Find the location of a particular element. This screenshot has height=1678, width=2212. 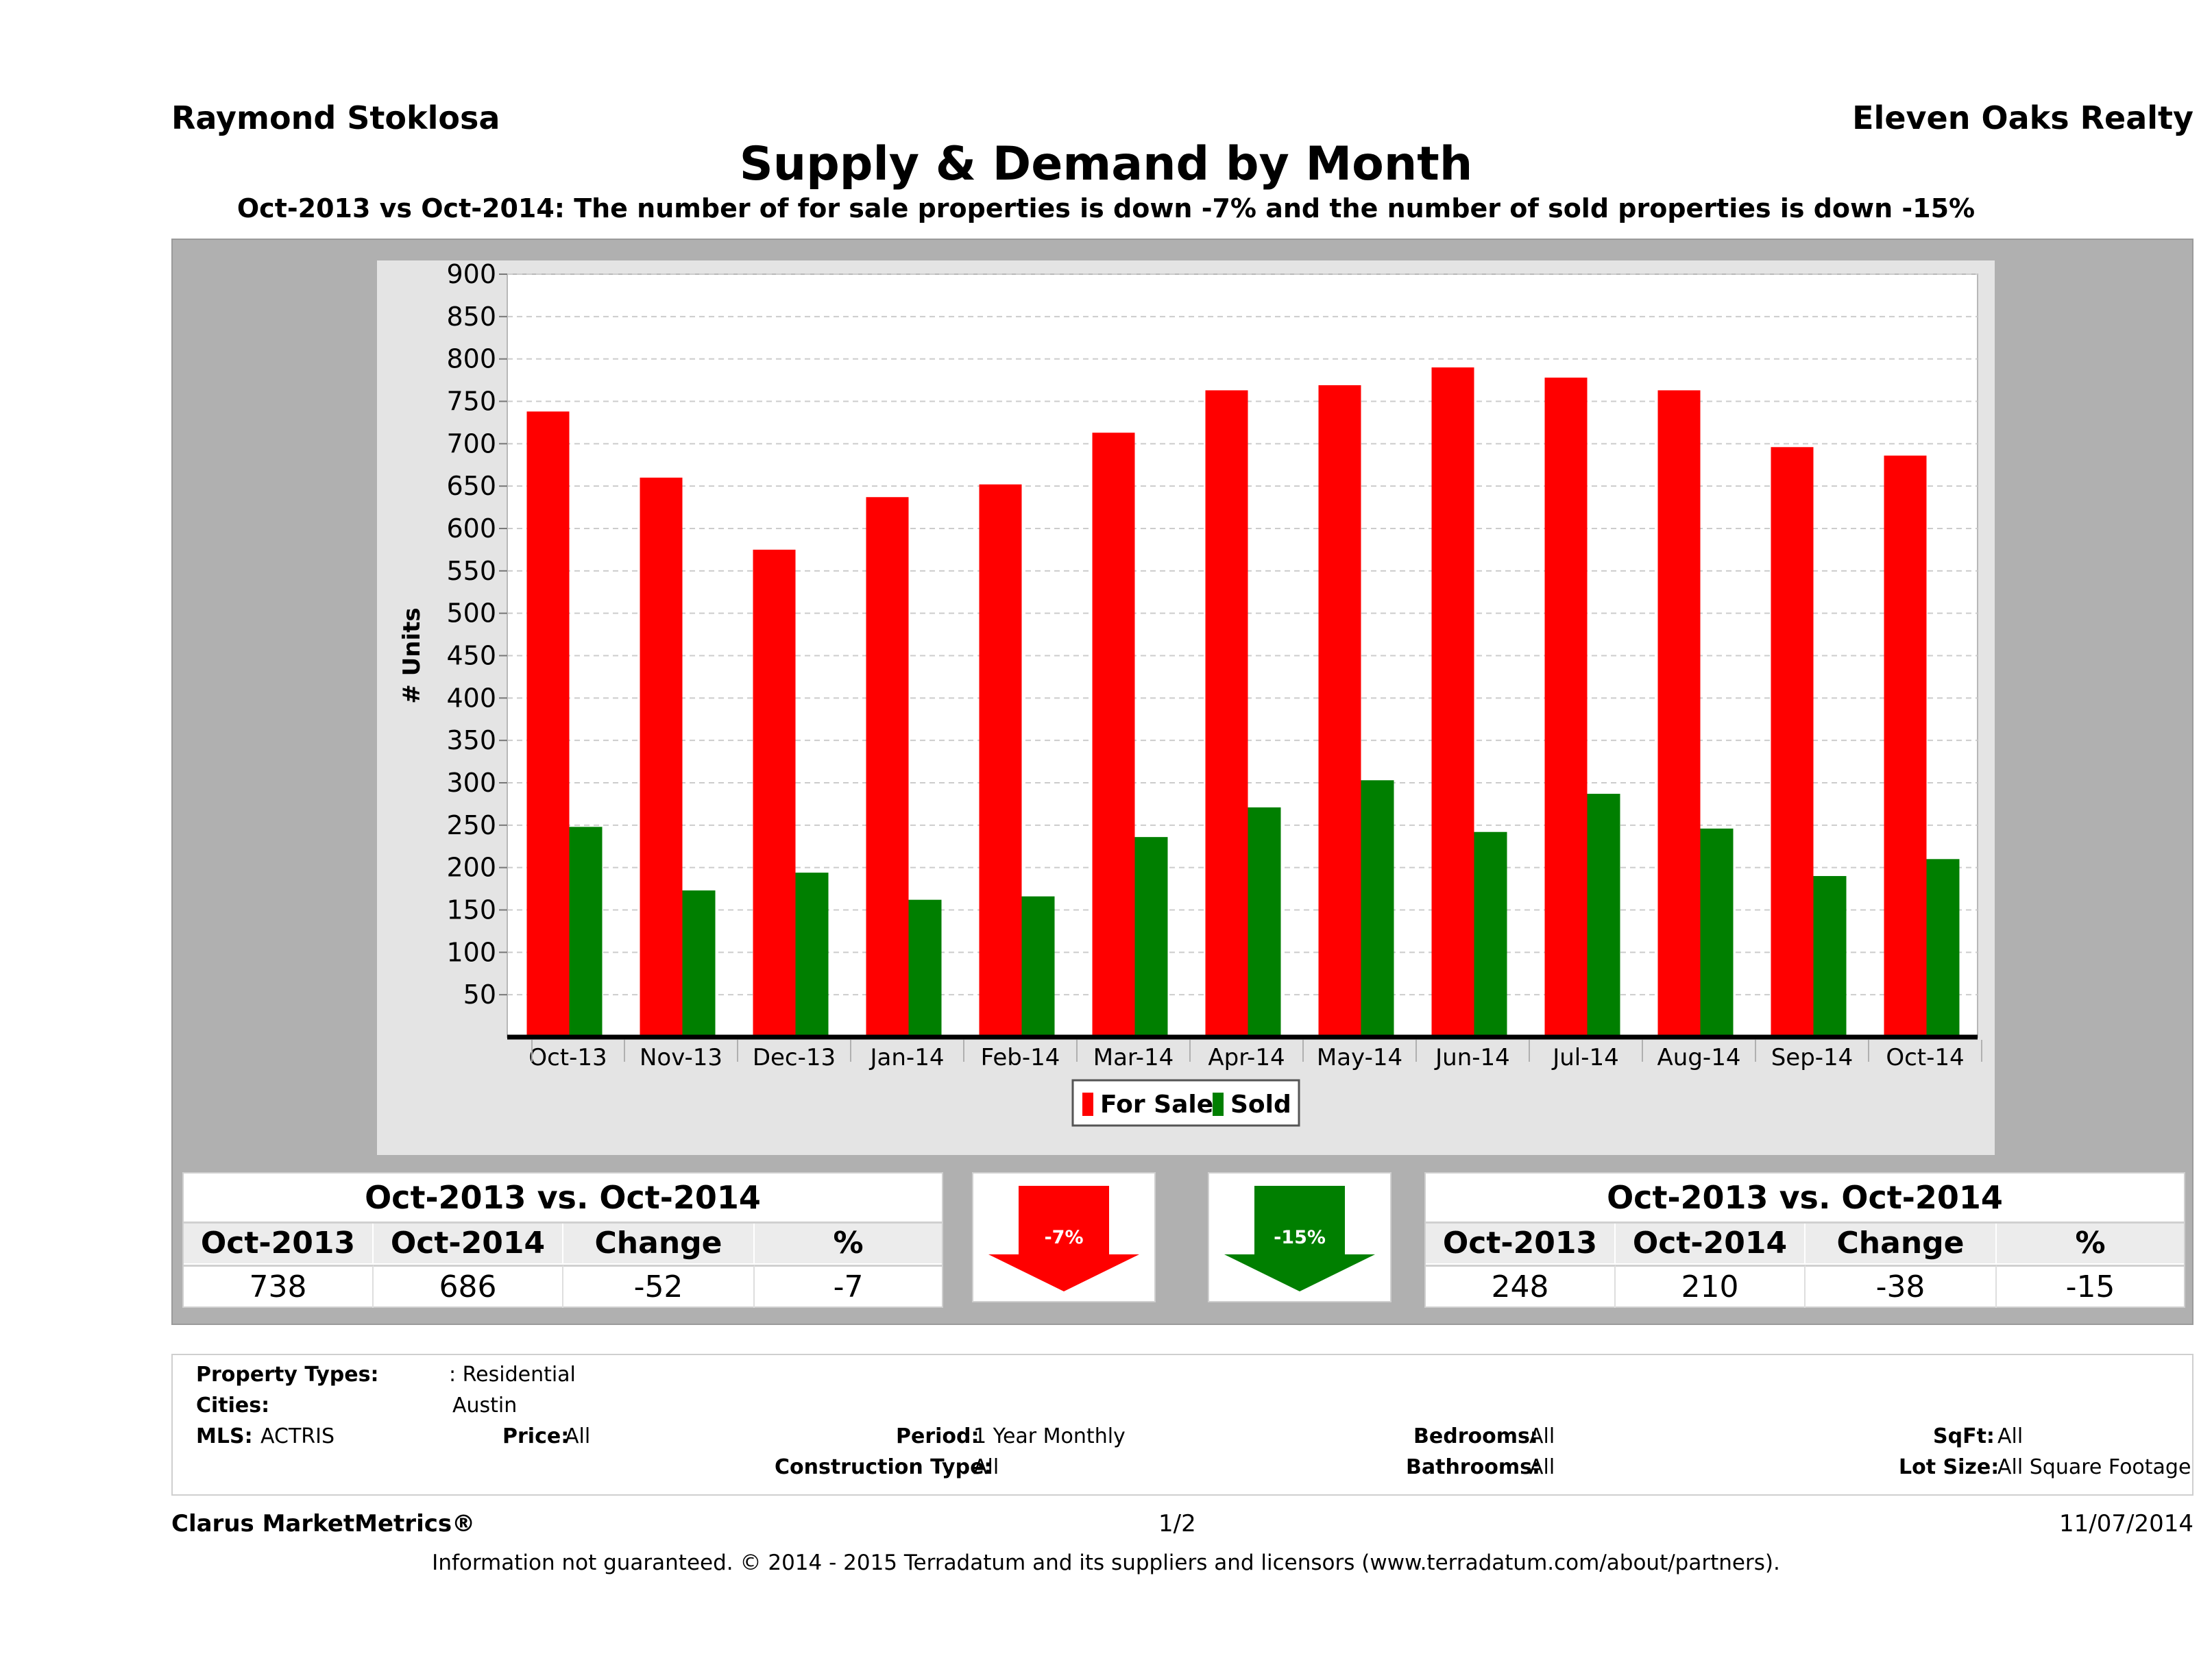

construction-type-value: All is located at coordinates (986, 1467).